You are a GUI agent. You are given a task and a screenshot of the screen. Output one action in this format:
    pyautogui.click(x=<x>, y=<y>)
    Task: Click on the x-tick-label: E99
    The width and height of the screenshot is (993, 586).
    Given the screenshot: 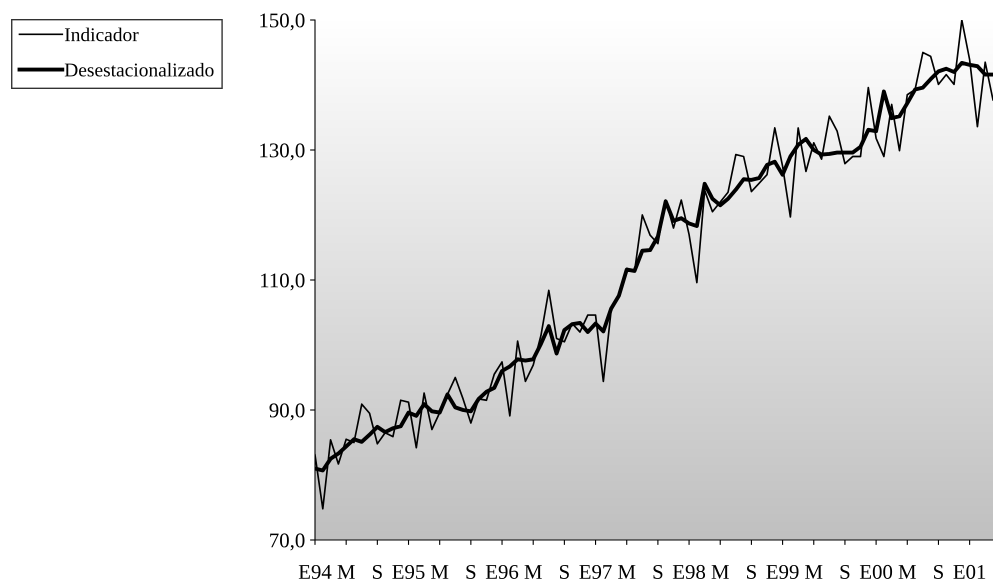 What is the action you would take?
    pyautogui.click(x=782, y=571)
    